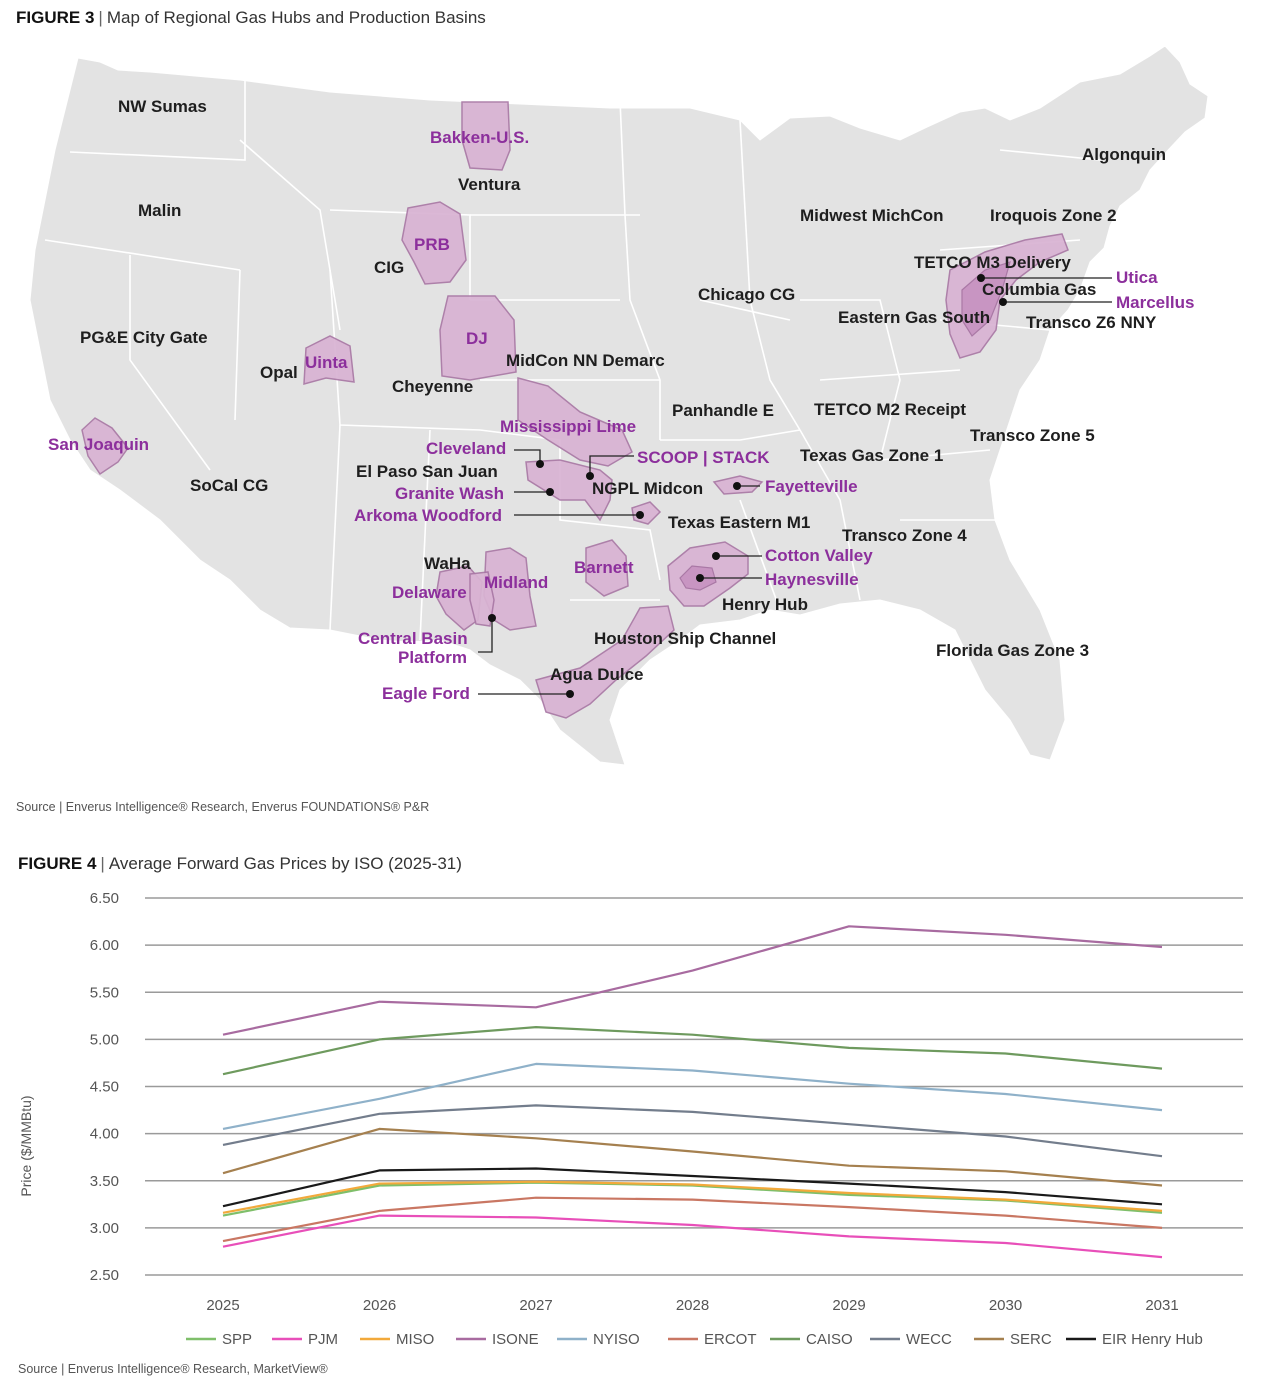  Describe the element at coordinates (692, 1051) in the screenshot. I see `series-line-caiso` at that location.